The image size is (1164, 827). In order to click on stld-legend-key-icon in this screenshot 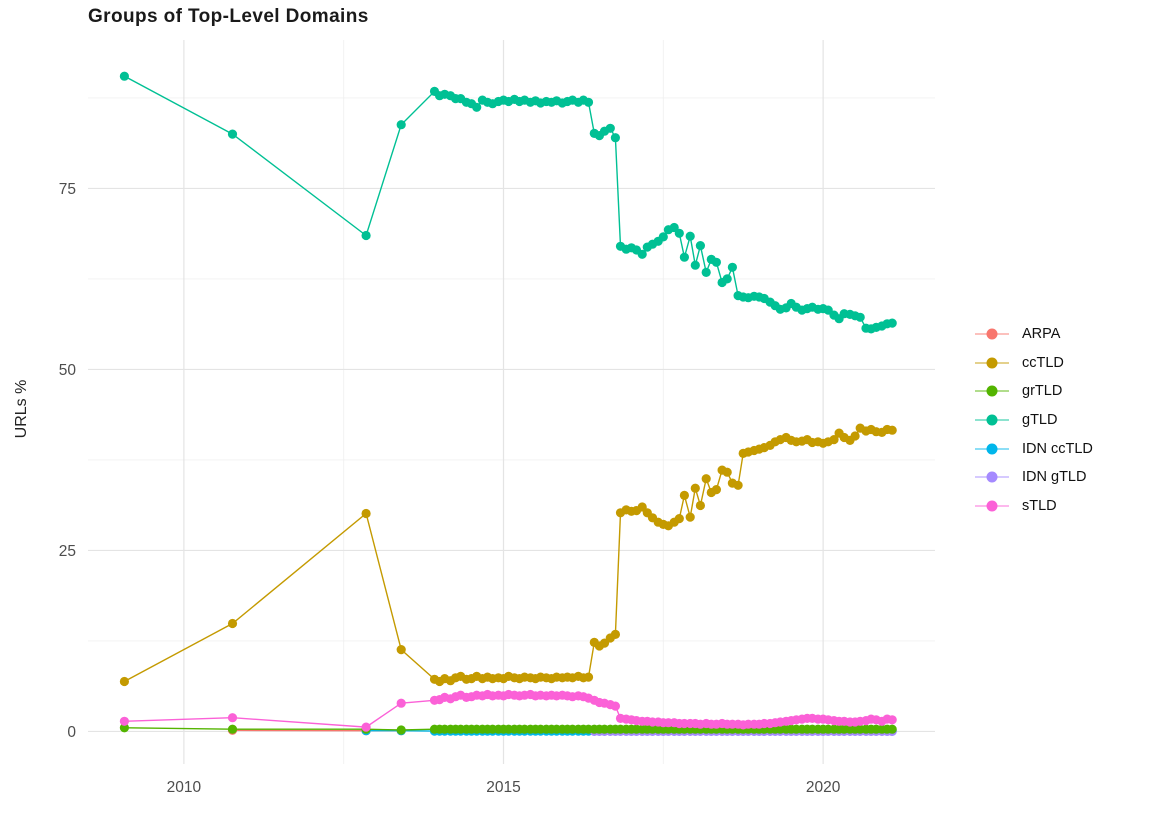, I will do `click(992, 506)`.